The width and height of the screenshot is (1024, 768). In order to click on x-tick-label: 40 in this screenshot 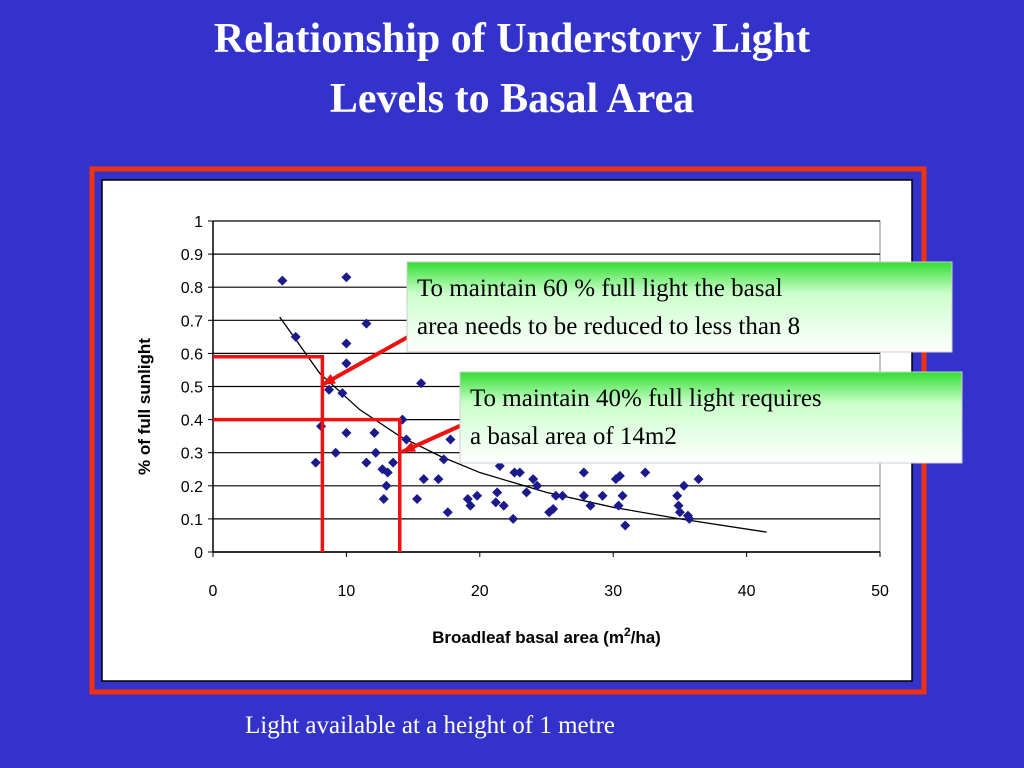, I will do `click(747, 591)`.